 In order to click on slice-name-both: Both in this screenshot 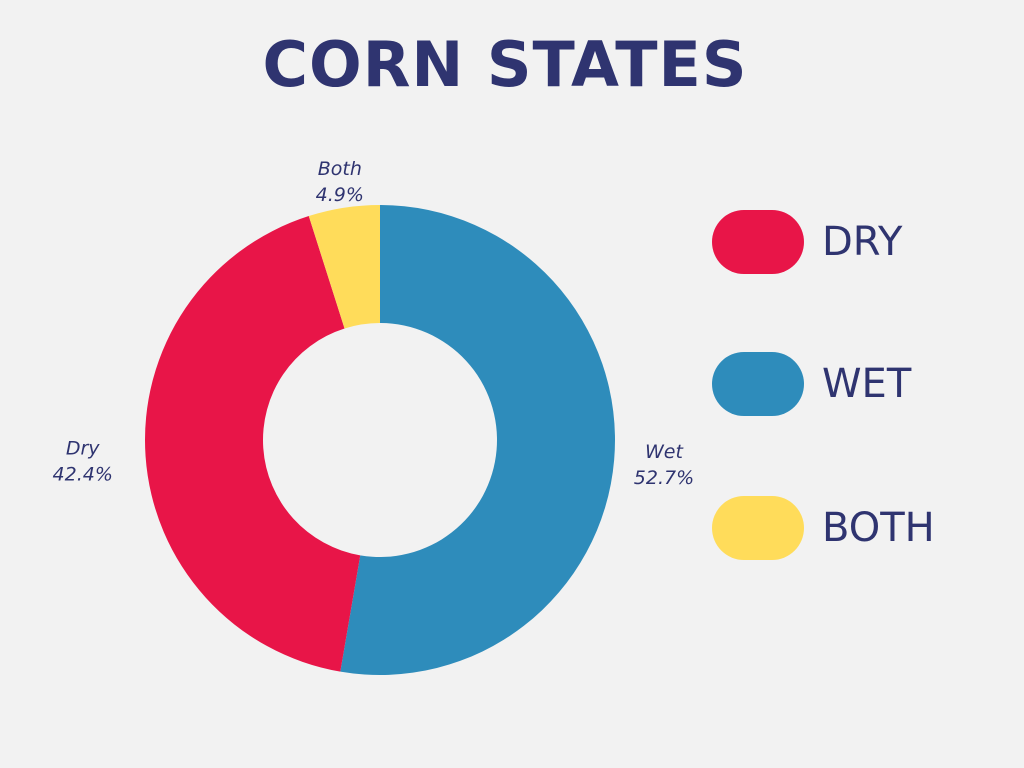, I will do `click(340, 169)`.